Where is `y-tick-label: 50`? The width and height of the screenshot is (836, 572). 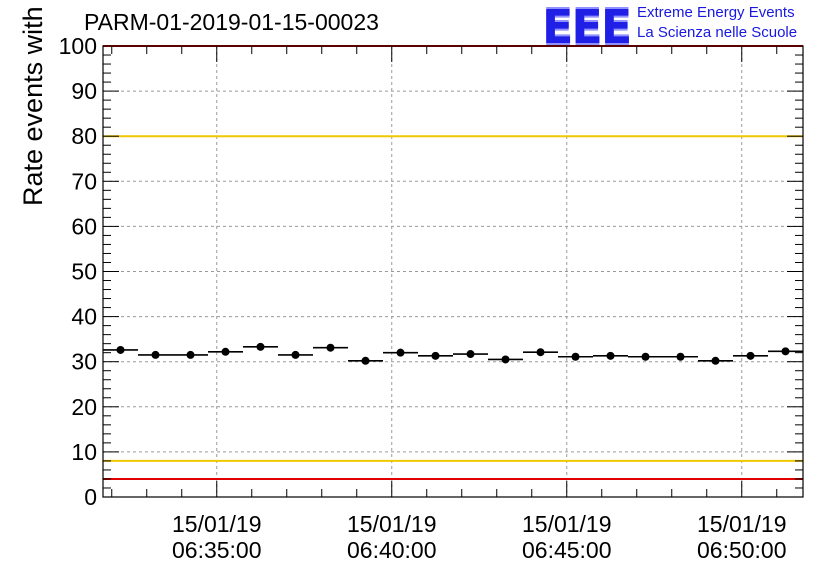 y-tick-label: 50 is located at coordinates (84, 272).